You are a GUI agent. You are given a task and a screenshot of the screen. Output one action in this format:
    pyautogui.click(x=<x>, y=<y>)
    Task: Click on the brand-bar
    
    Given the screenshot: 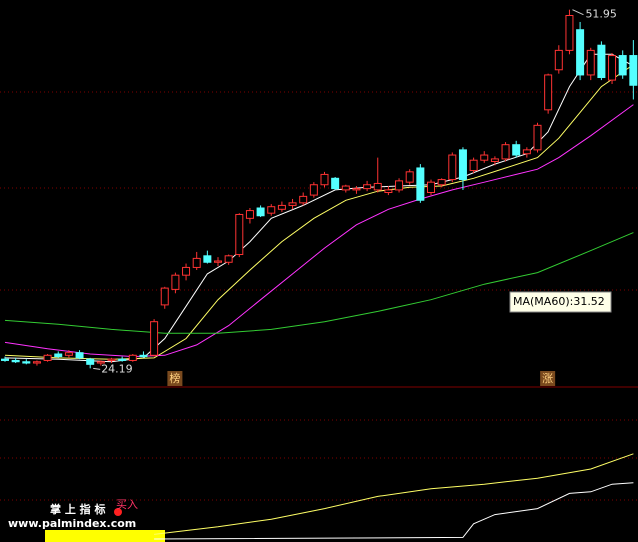 What is the action you would take?
    pyautogui.click(x=105, y=536)
    